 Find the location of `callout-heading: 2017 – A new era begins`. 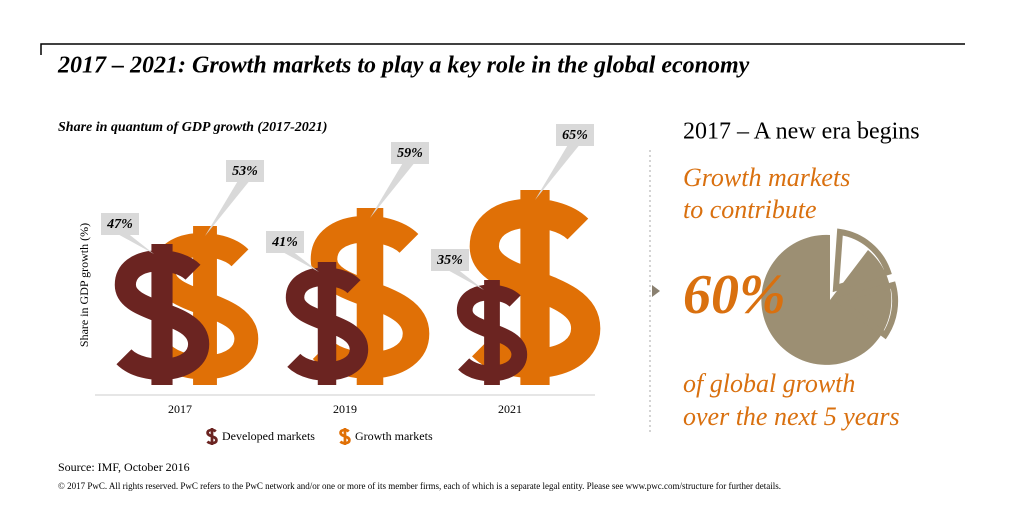

callout-heading: 2017 – A new era begins is located at coordinates (801, 132).